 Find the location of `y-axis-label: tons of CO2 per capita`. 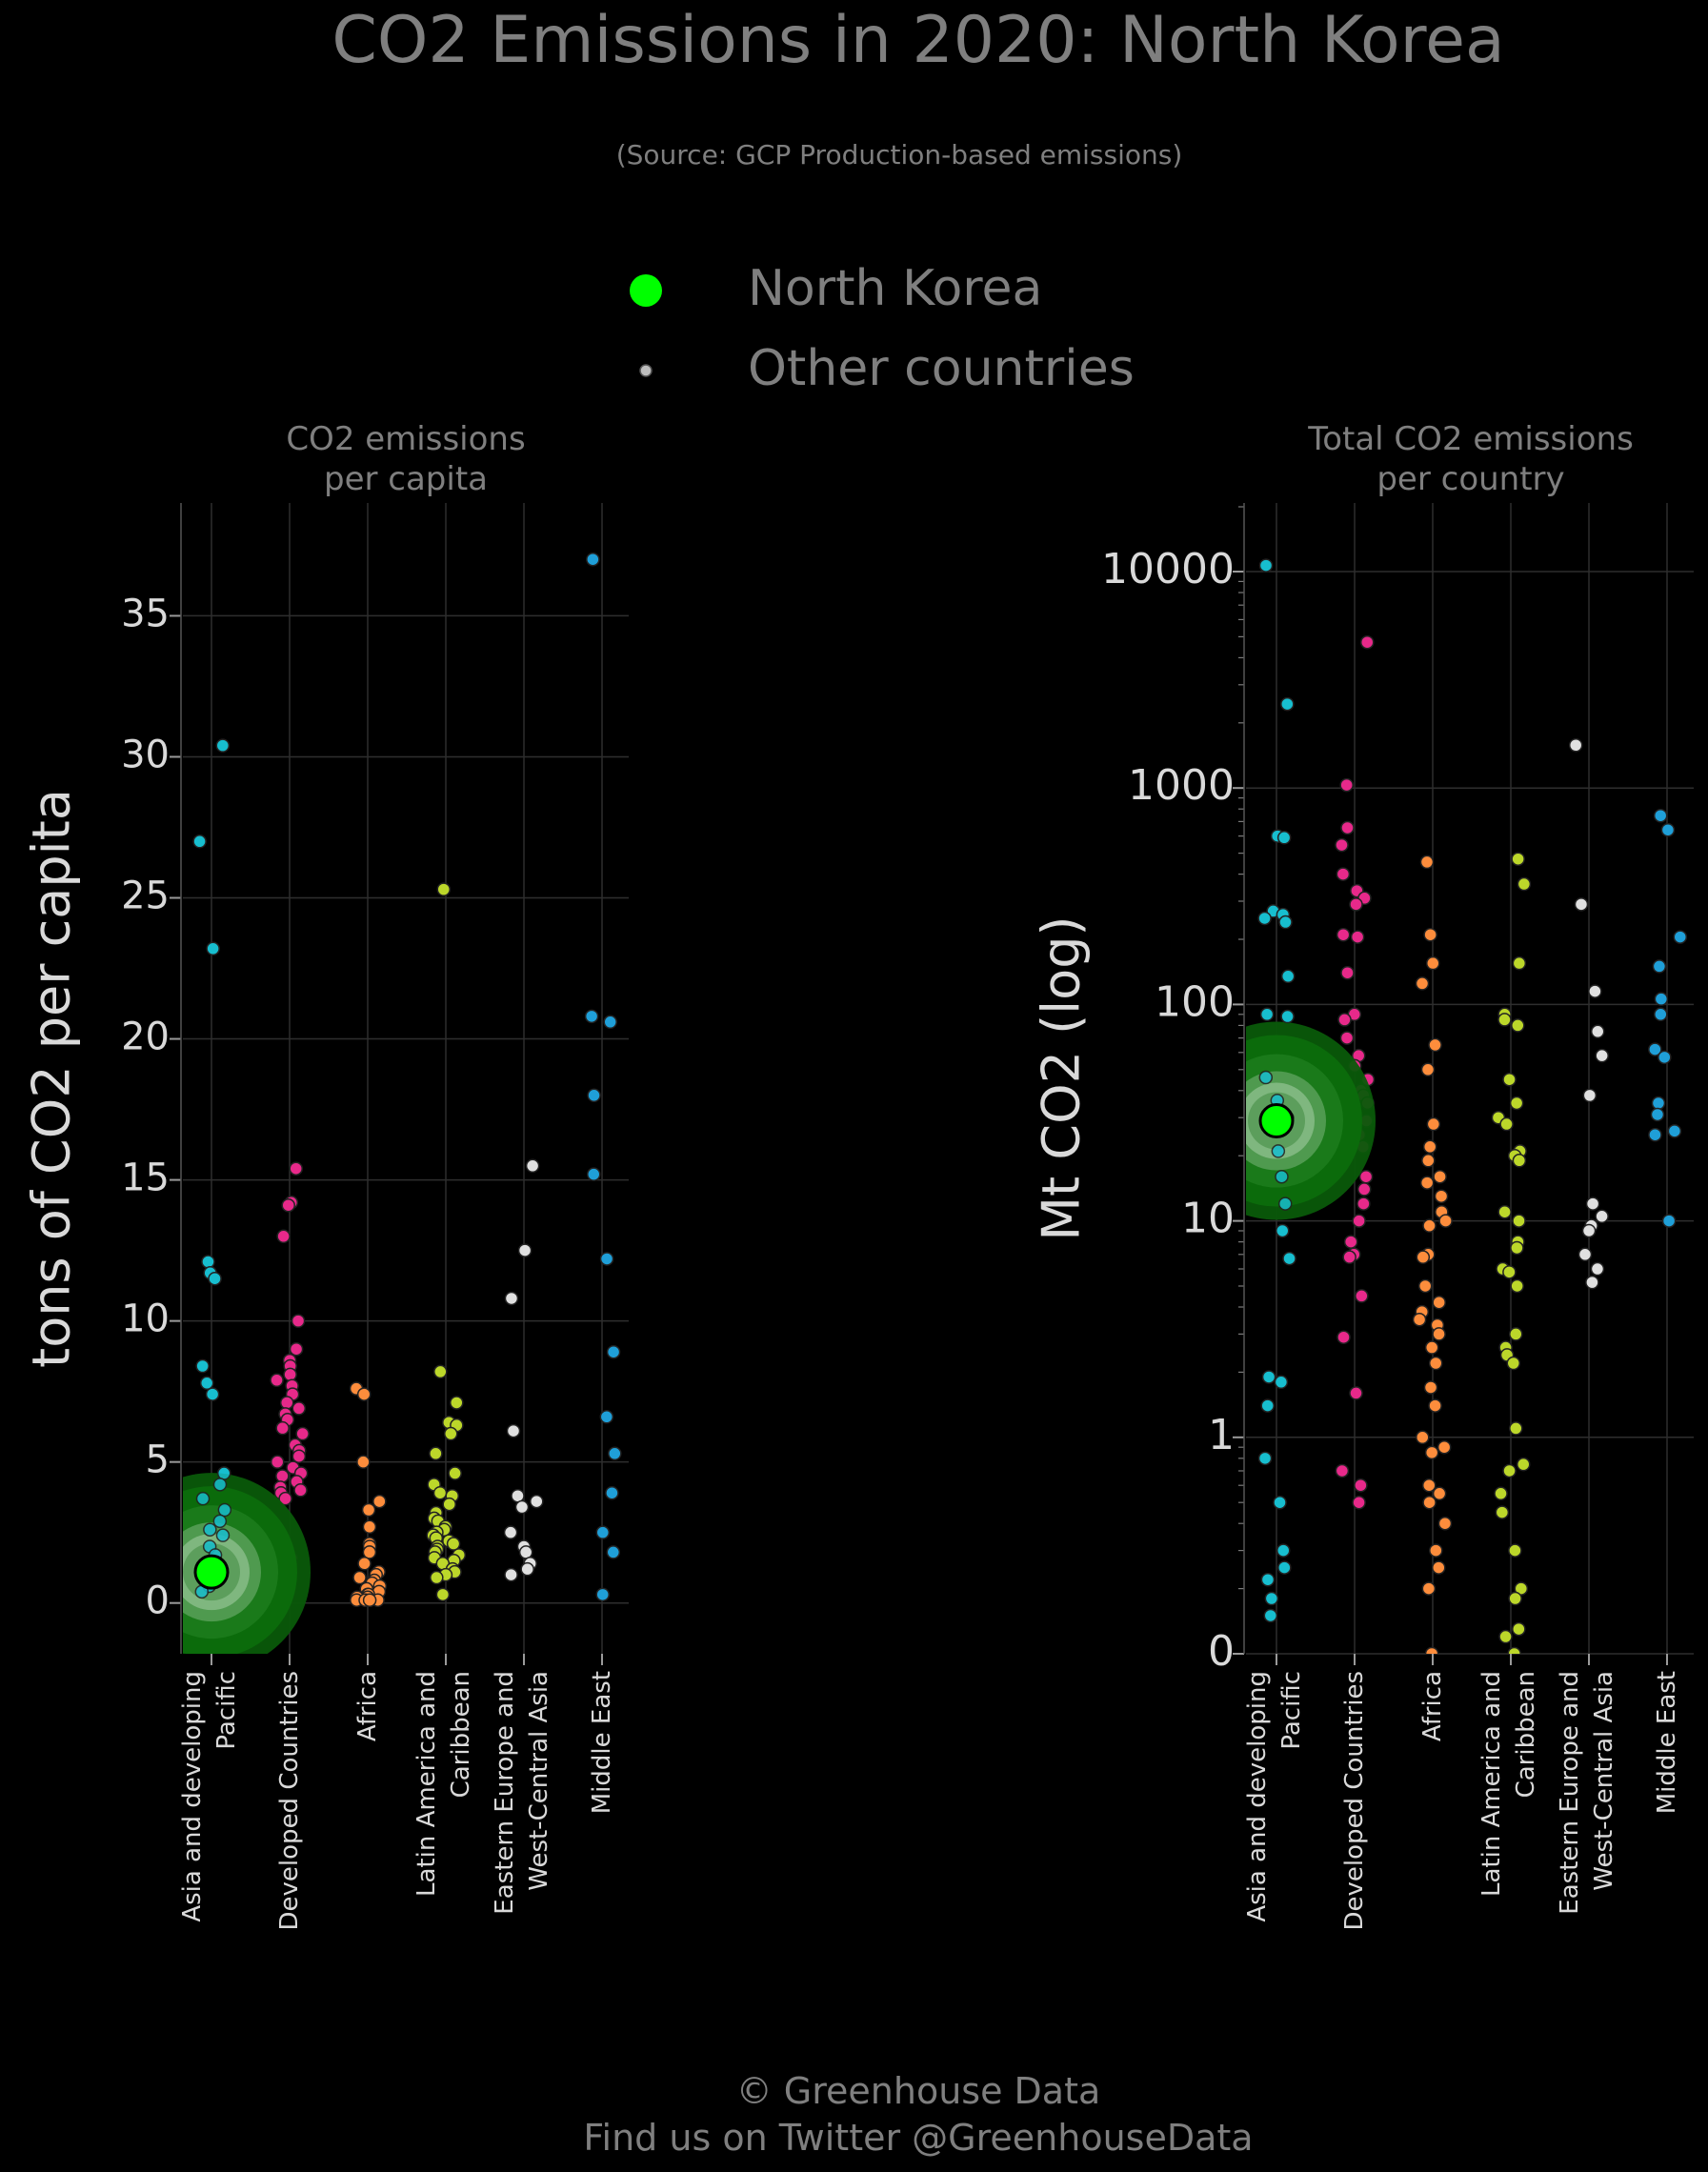

y-axis-label: tons of CO2 per capita is located at coordinates (52, 1078).